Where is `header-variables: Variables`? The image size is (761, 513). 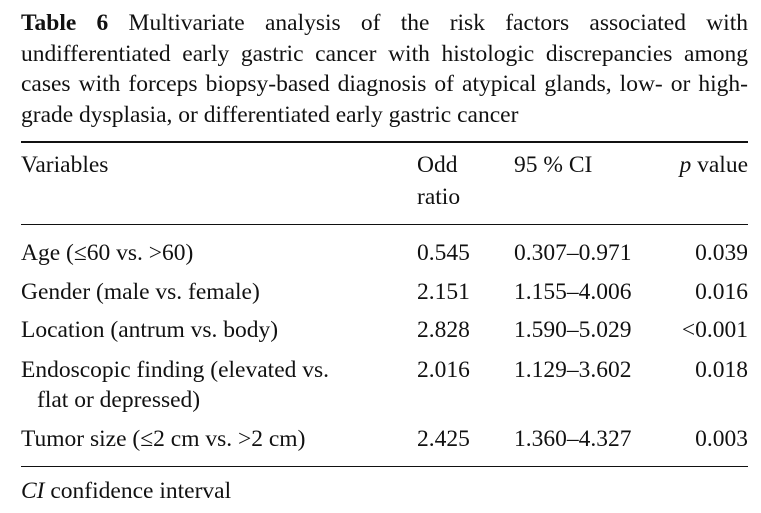 header-variables: Variables is located at coordinates (65, 165).